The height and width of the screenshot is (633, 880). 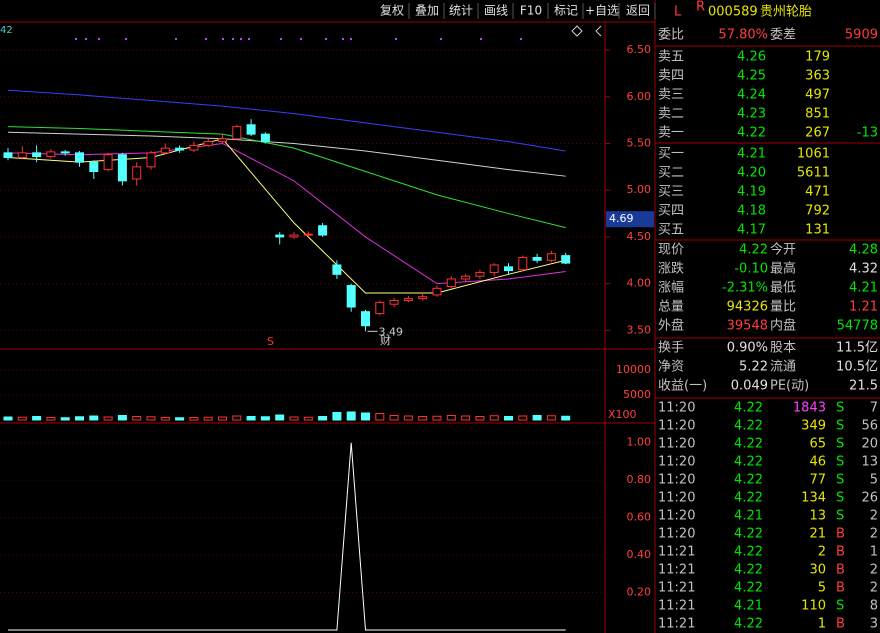 I want to click on quote-text: 7, so click(x=874, y=408).